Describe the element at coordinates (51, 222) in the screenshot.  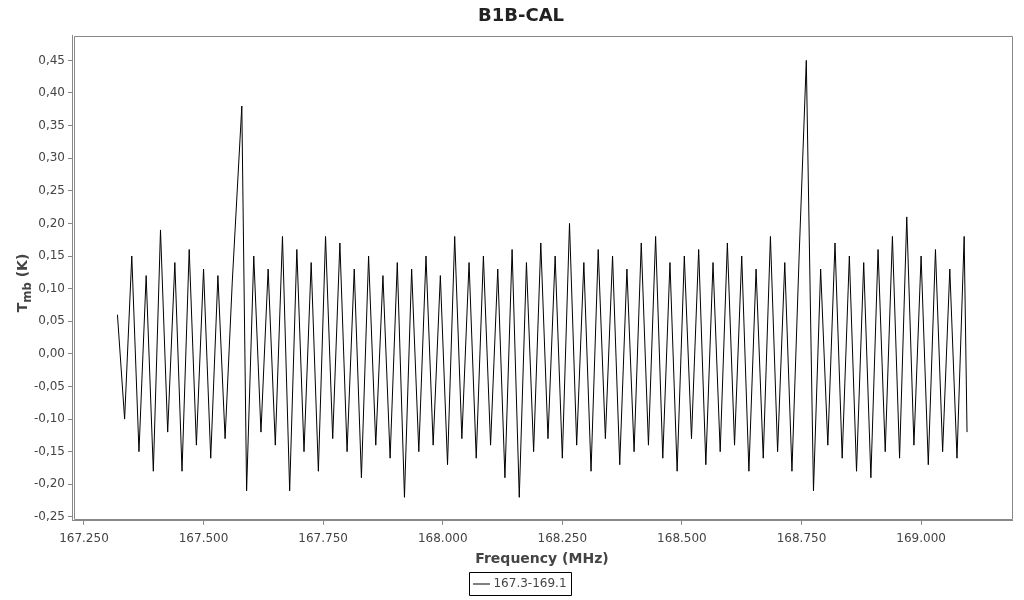
I see `y-tick-label: 0,20` at that location.